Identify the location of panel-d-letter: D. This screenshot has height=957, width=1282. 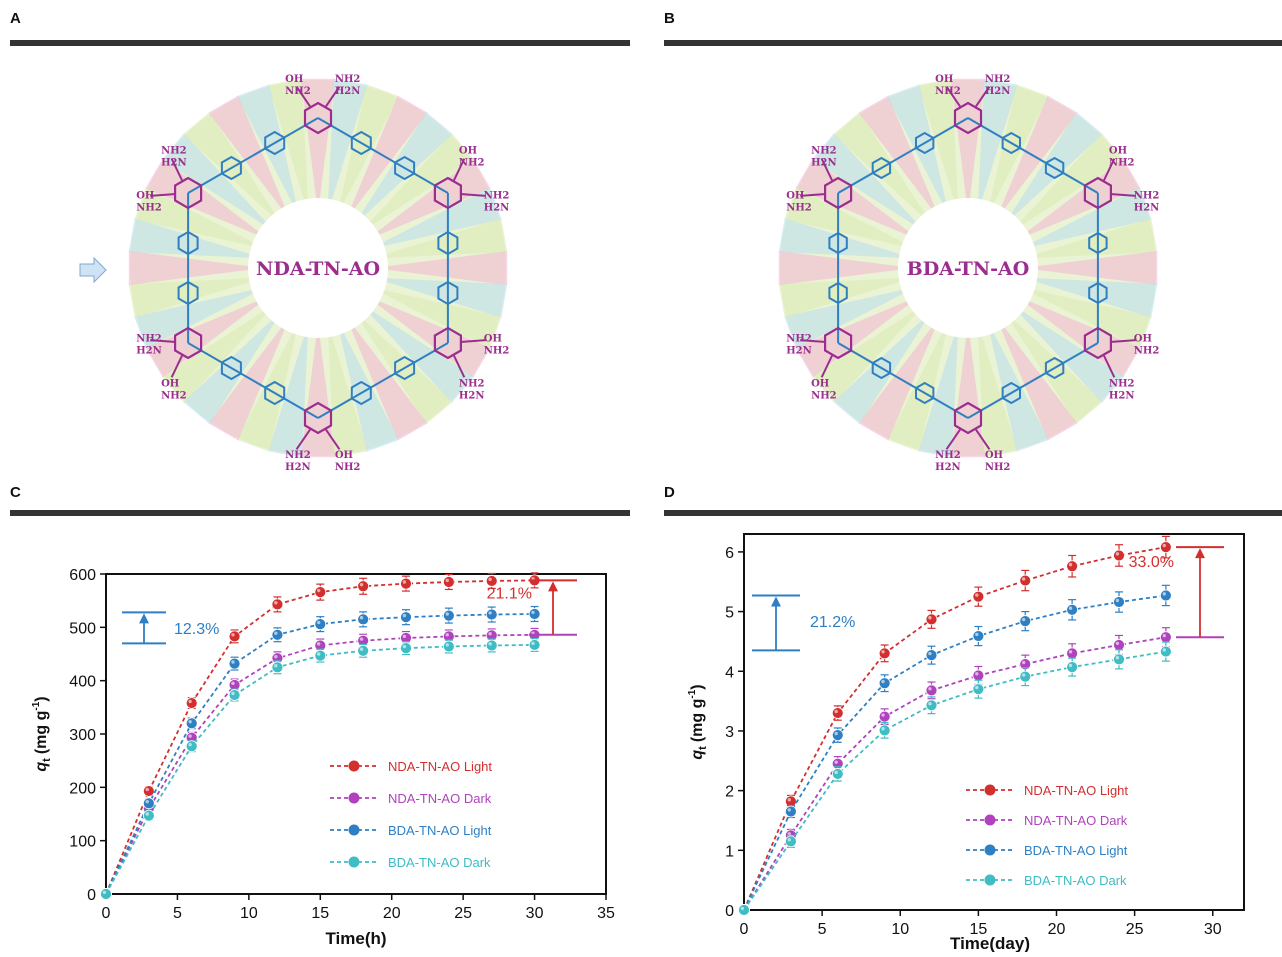
(669, 492).